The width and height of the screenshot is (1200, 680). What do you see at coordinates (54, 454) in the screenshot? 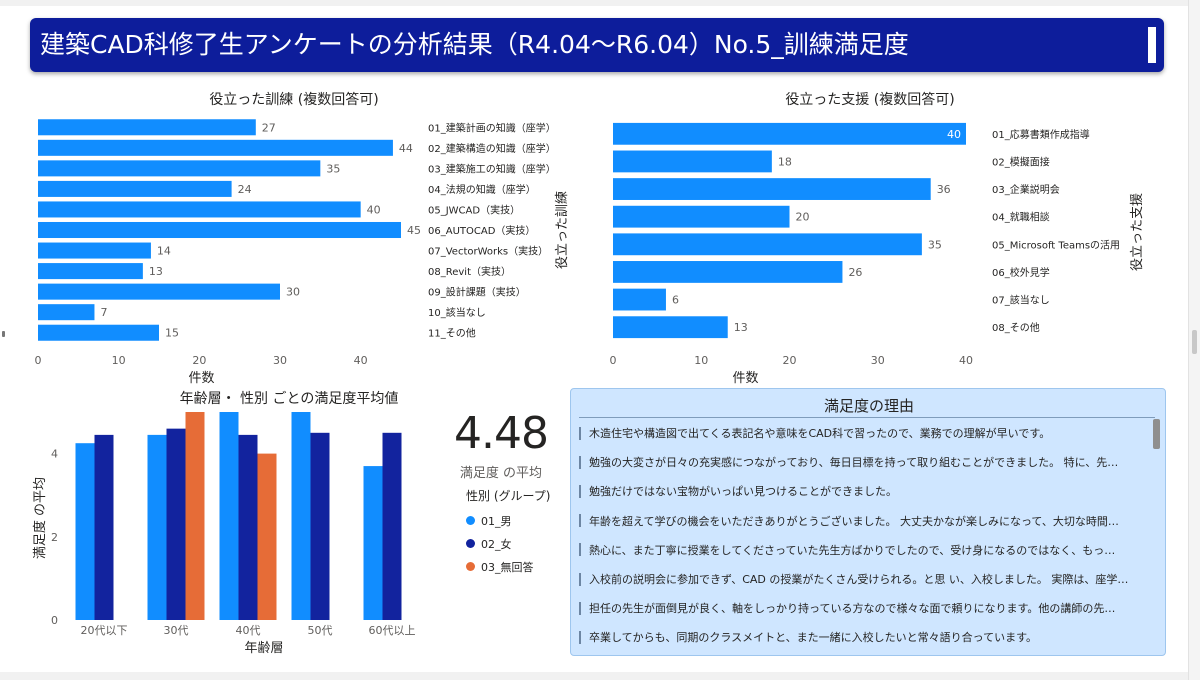
I see `chart-2-y-tick-label: 4` at bounding box center [54, 454].